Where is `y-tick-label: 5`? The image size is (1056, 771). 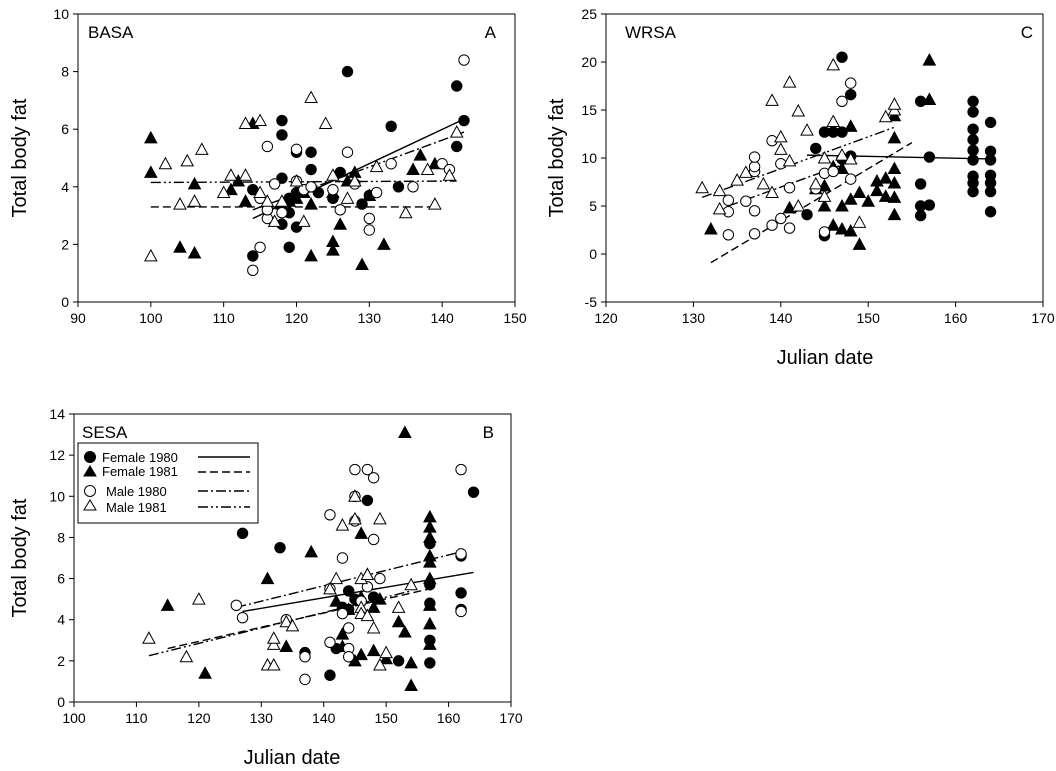
y-tick-label: 5 is located at coordinates (593, 206).